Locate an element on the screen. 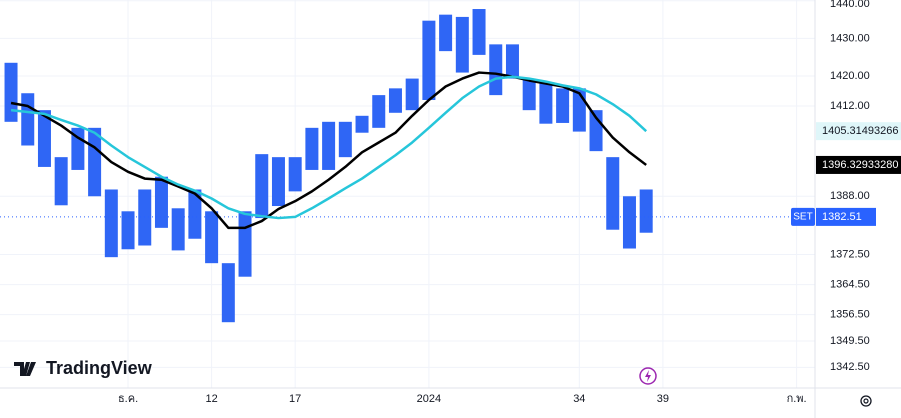 The image size is (901, 418). price-badge-label: 1382.51 is located at coordinates (842, 217).